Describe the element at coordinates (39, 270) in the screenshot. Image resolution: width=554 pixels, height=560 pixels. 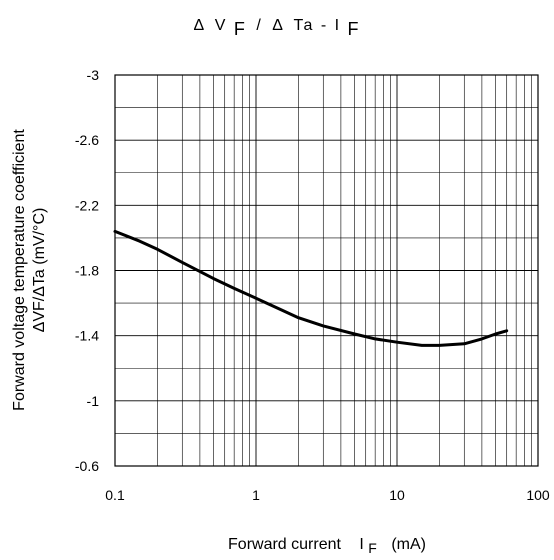
I see `y-axis-label-line2: ΔVF/ΔTa (mV/°C)` at that location.